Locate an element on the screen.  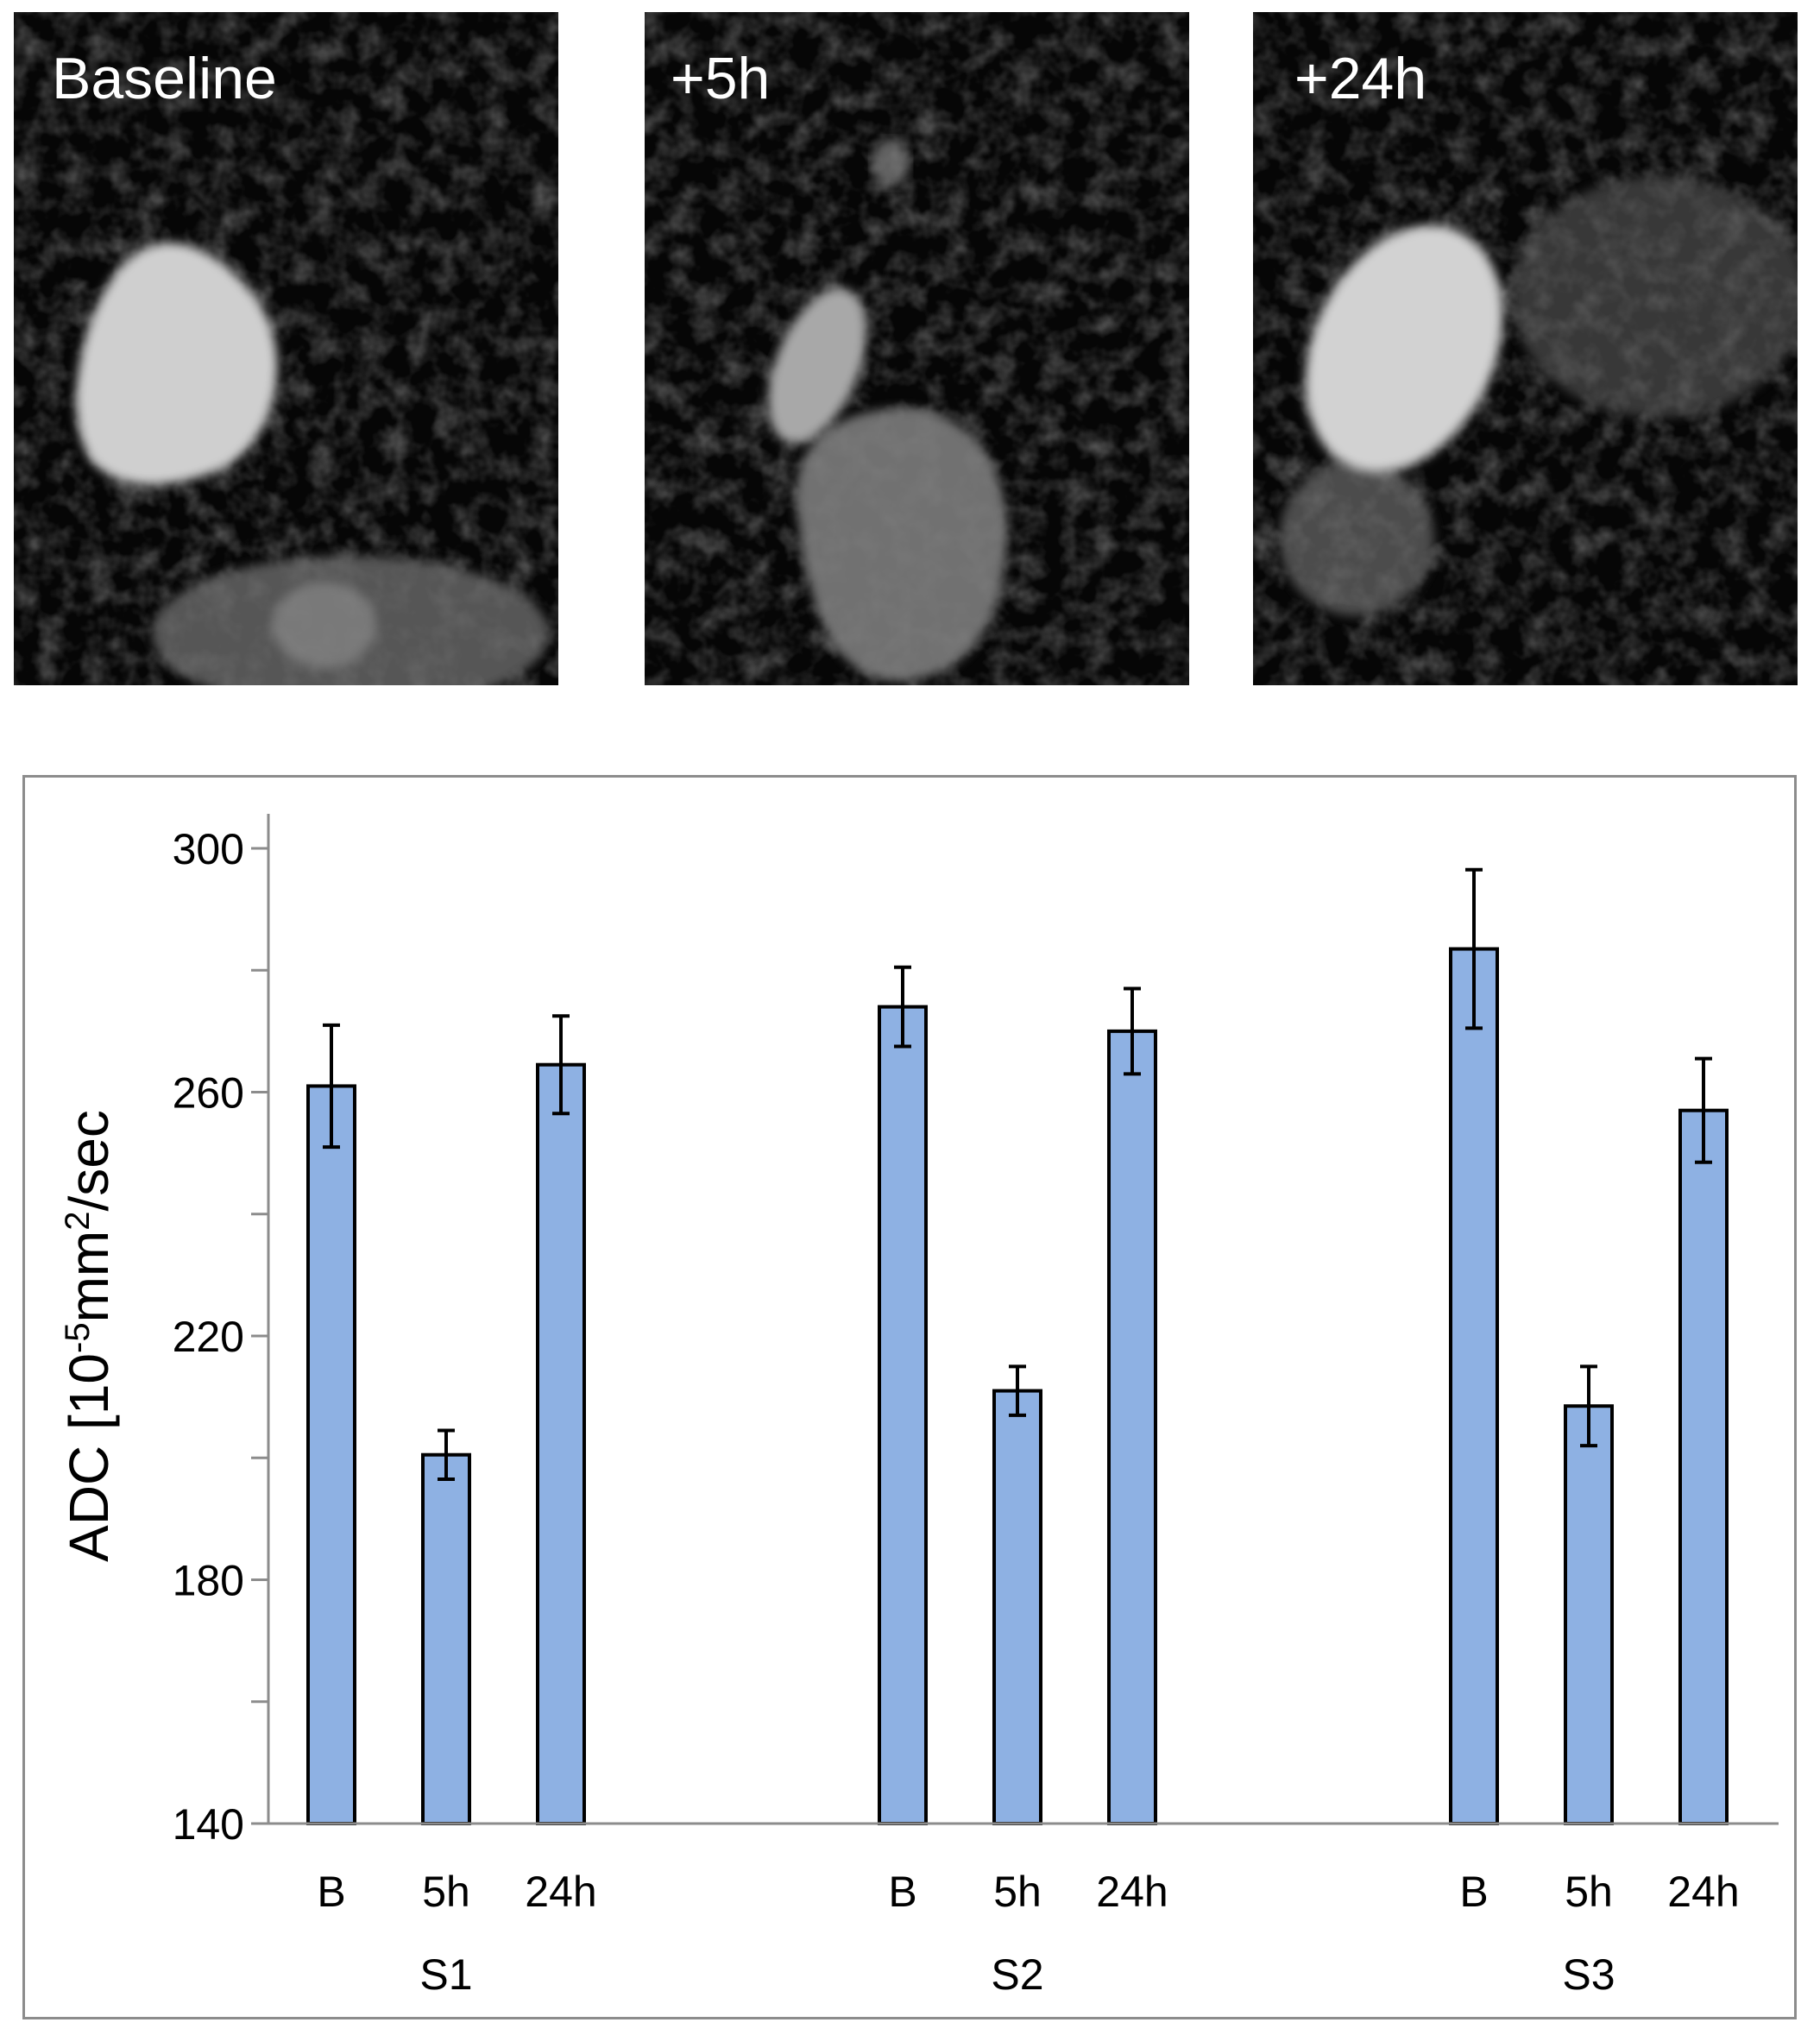
mri-panel-5h: +5h is located at coordinates (917, 348).